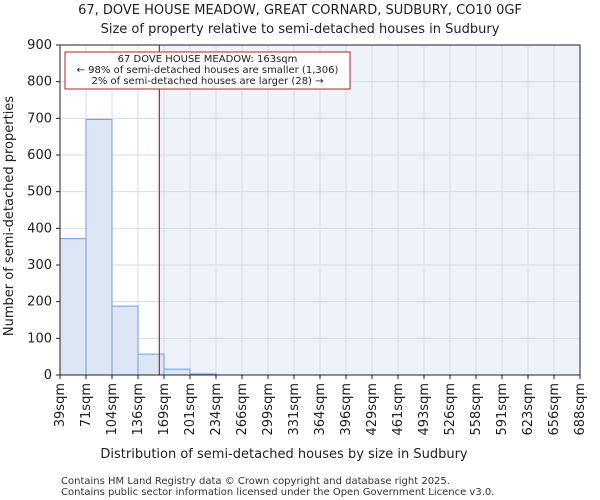 The image size is (600, 500). Describe the element at coordinates (294, 409) in the screenshot. I see `x-tick-label: 331sqm` at that location.